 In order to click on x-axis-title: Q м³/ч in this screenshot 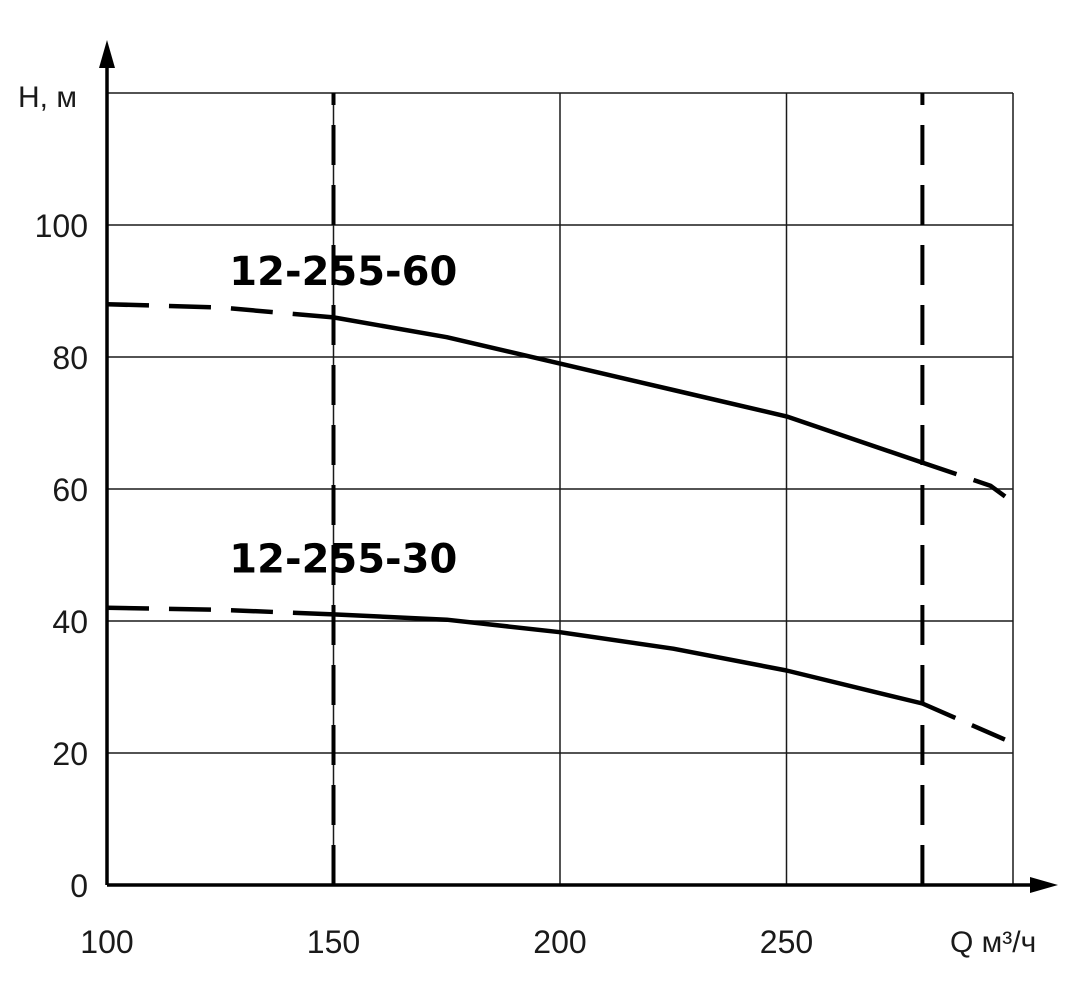, I will do `click(993, 942)`.